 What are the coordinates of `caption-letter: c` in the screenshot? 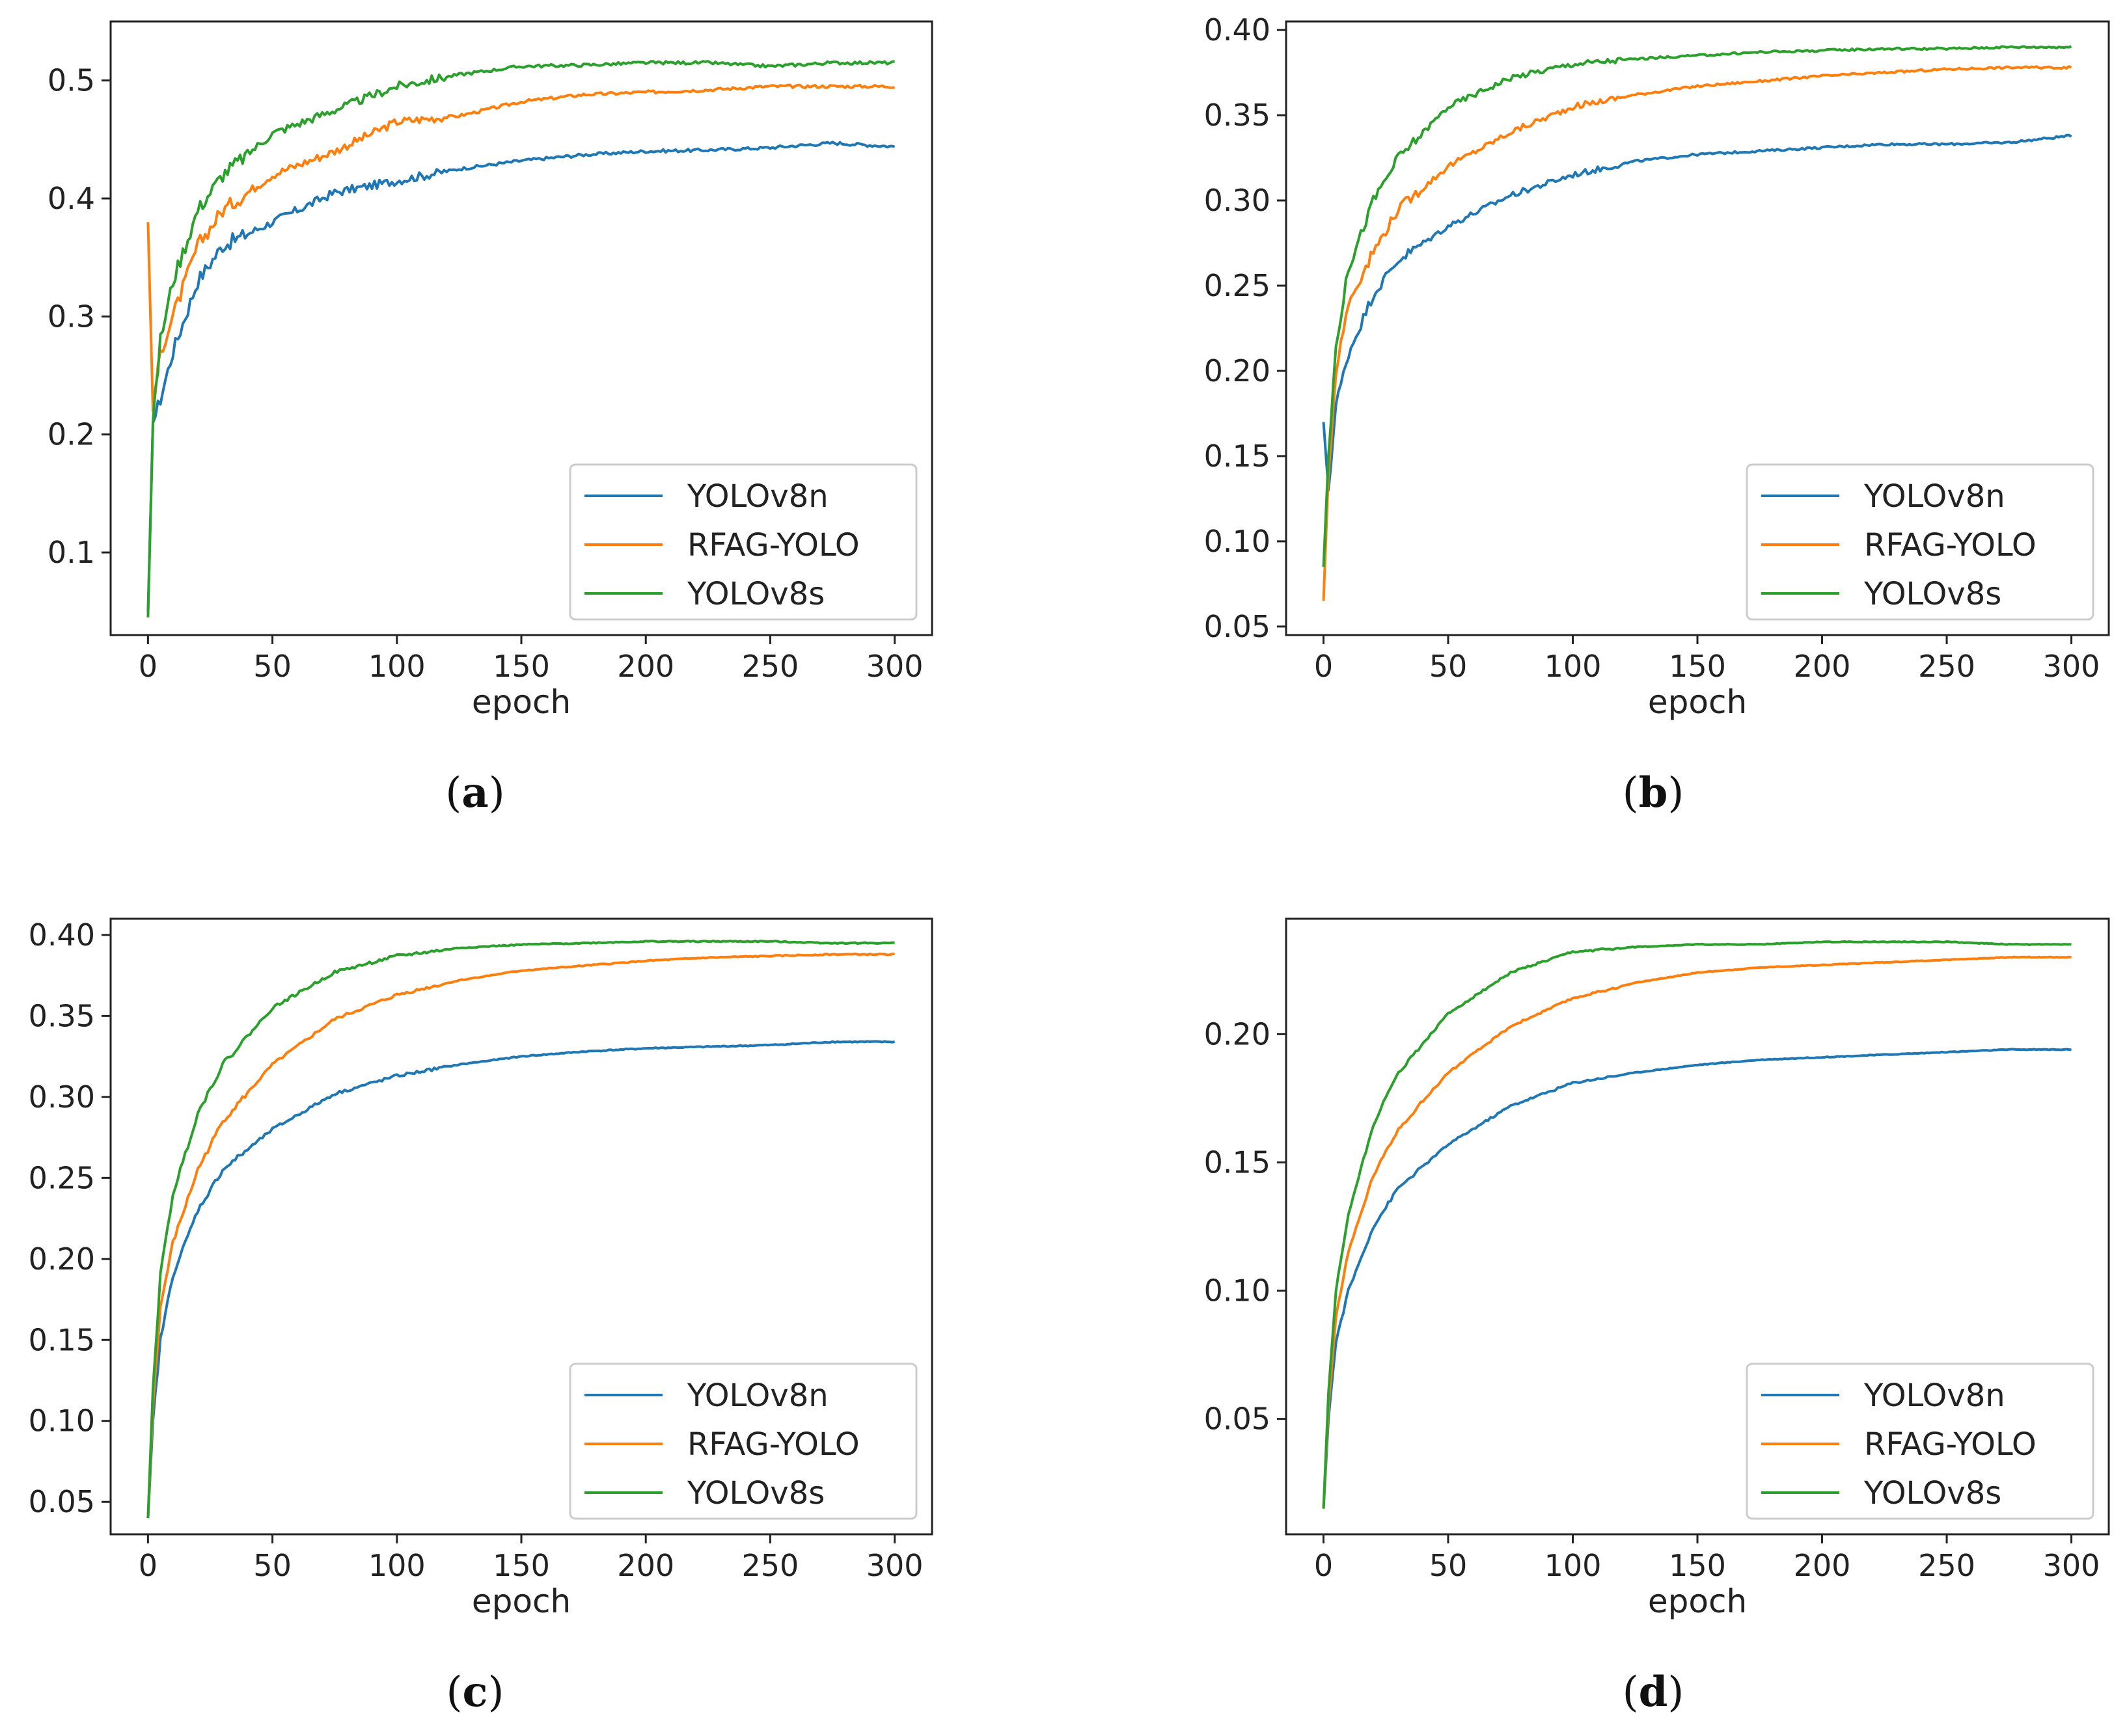 It's located at (475, 1692).